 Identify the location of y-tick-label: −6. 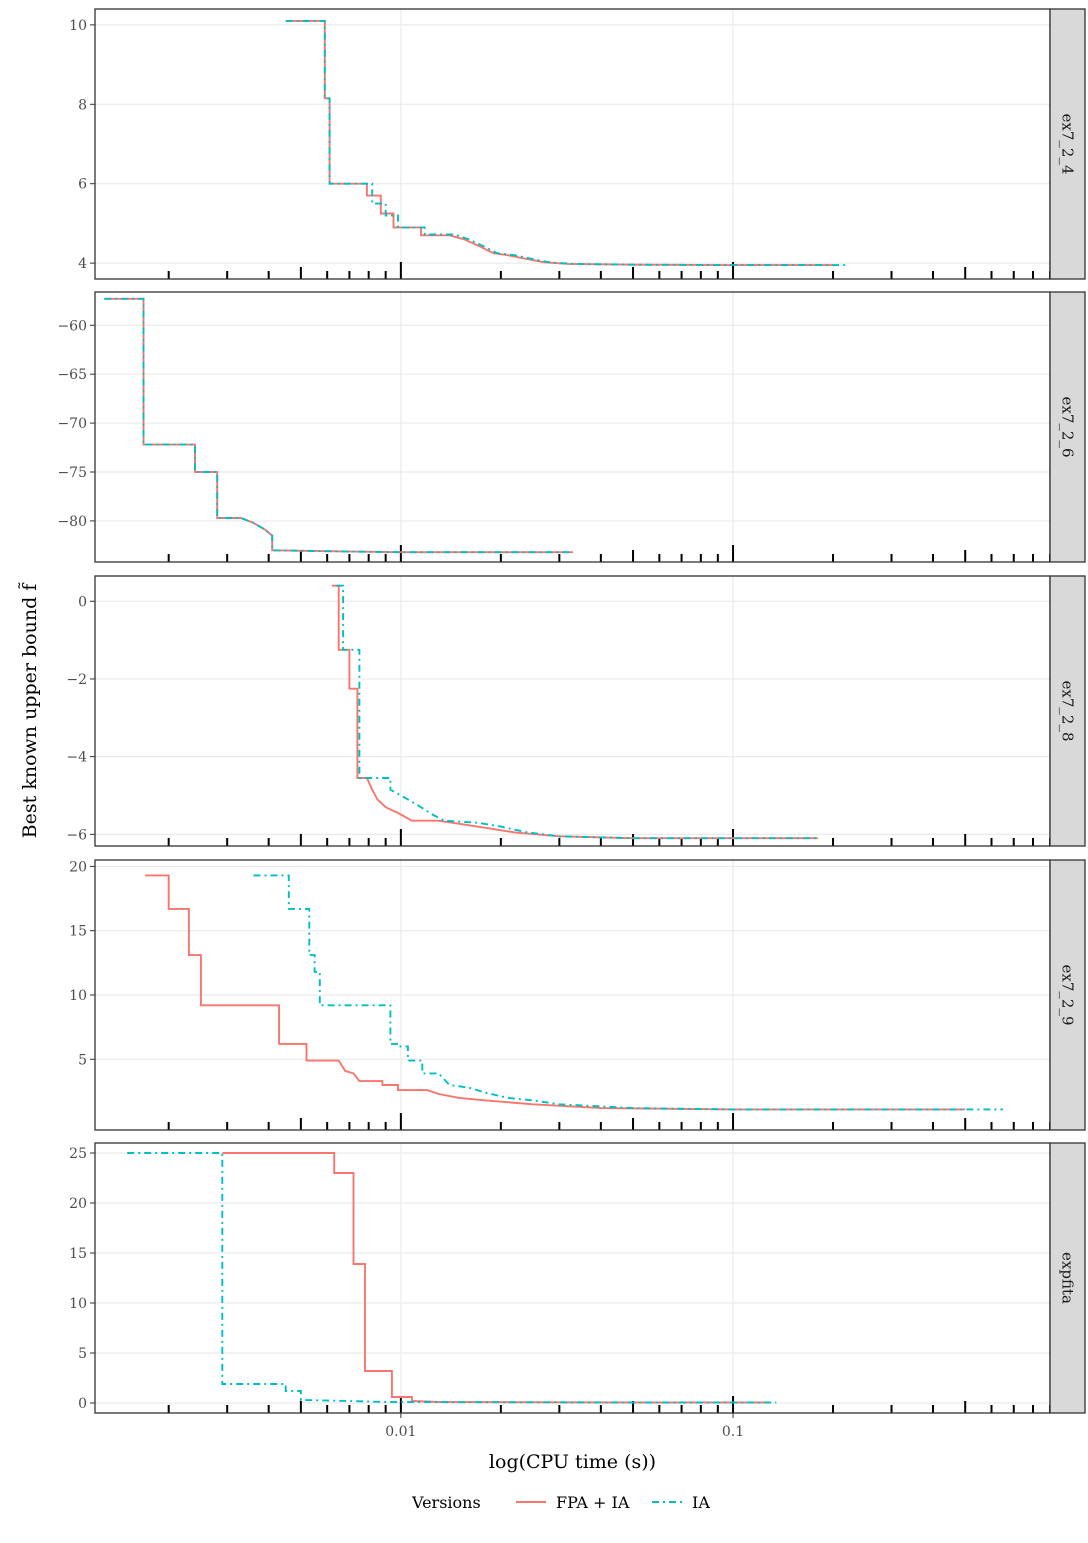
(76, 835).